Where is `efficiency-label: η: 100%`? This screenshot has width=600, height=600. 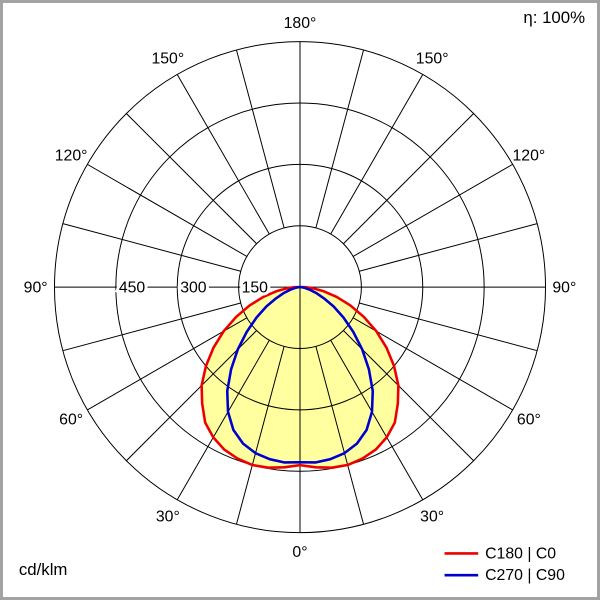
efficiency-label: η: 100% is located at coordinates (554, 17).